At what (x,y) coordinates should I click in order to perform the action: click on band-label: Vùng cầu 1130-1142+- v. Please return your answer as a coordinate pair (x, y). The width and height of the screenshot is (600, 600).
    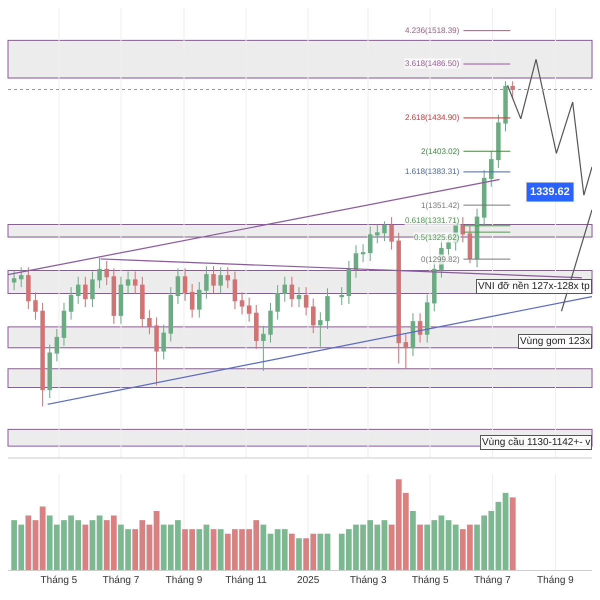
    Looking at the image, I should click on (536, 442).